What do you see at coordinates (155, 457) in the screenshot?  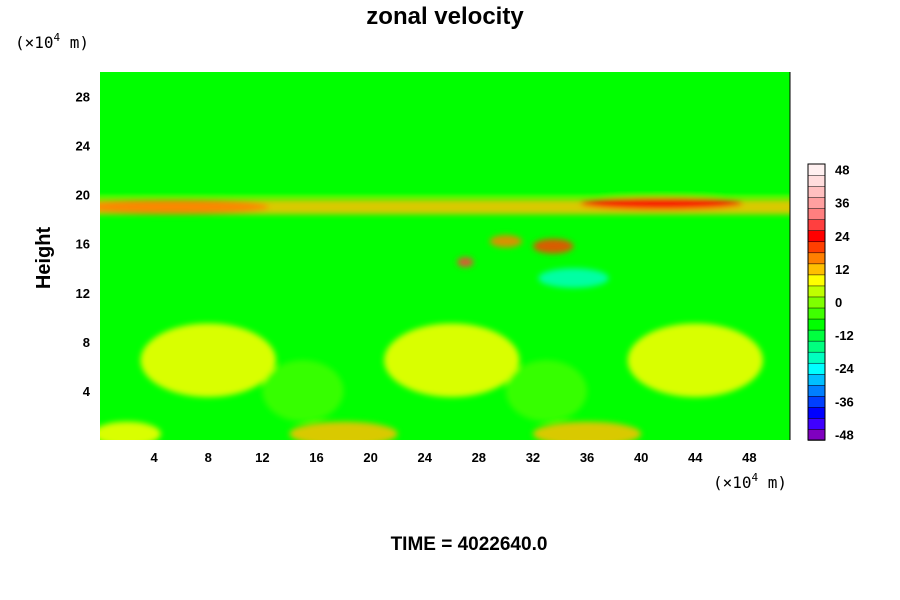 I see `x-tick-label: 4` at bounding box center [155, 457].